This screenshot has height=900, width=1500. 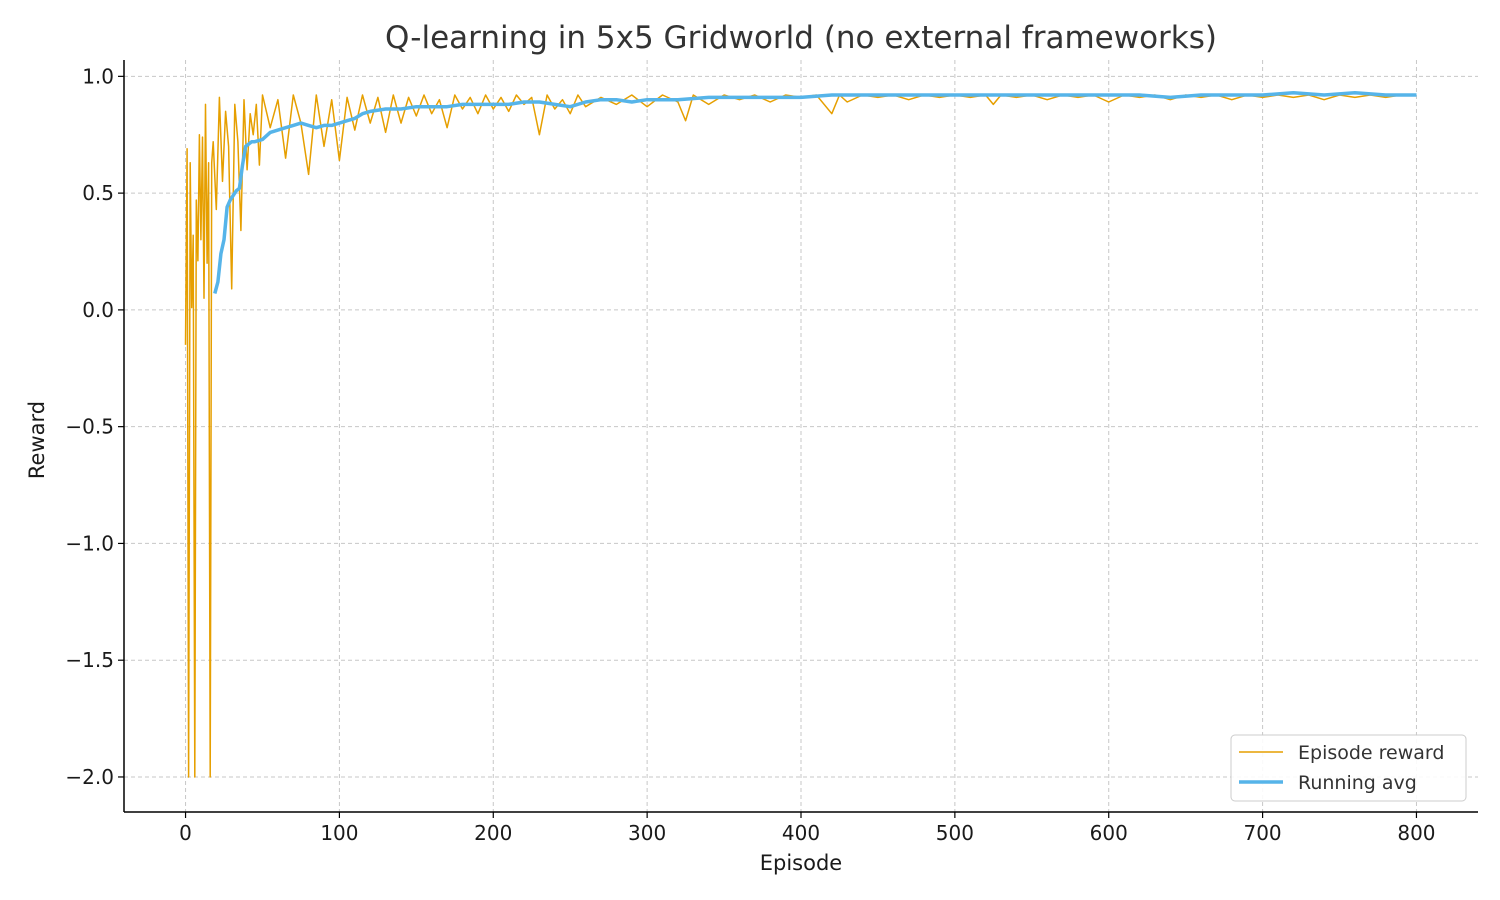 What do you see at coordinates (493, 833) in the screenshot?
I see `x-tick-label: 200` at bounding box center [493, 833].